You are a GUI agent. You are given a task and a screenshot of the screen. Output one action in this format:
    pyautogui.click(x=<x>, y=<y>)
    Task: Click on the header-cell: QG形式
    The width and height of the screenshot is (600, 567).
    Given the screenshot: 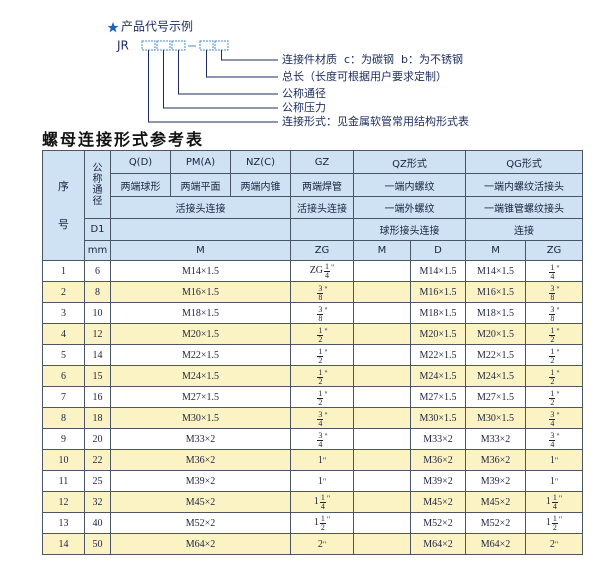 What is the action you would take?
    pyautogui.click(x=524, y=162)
    